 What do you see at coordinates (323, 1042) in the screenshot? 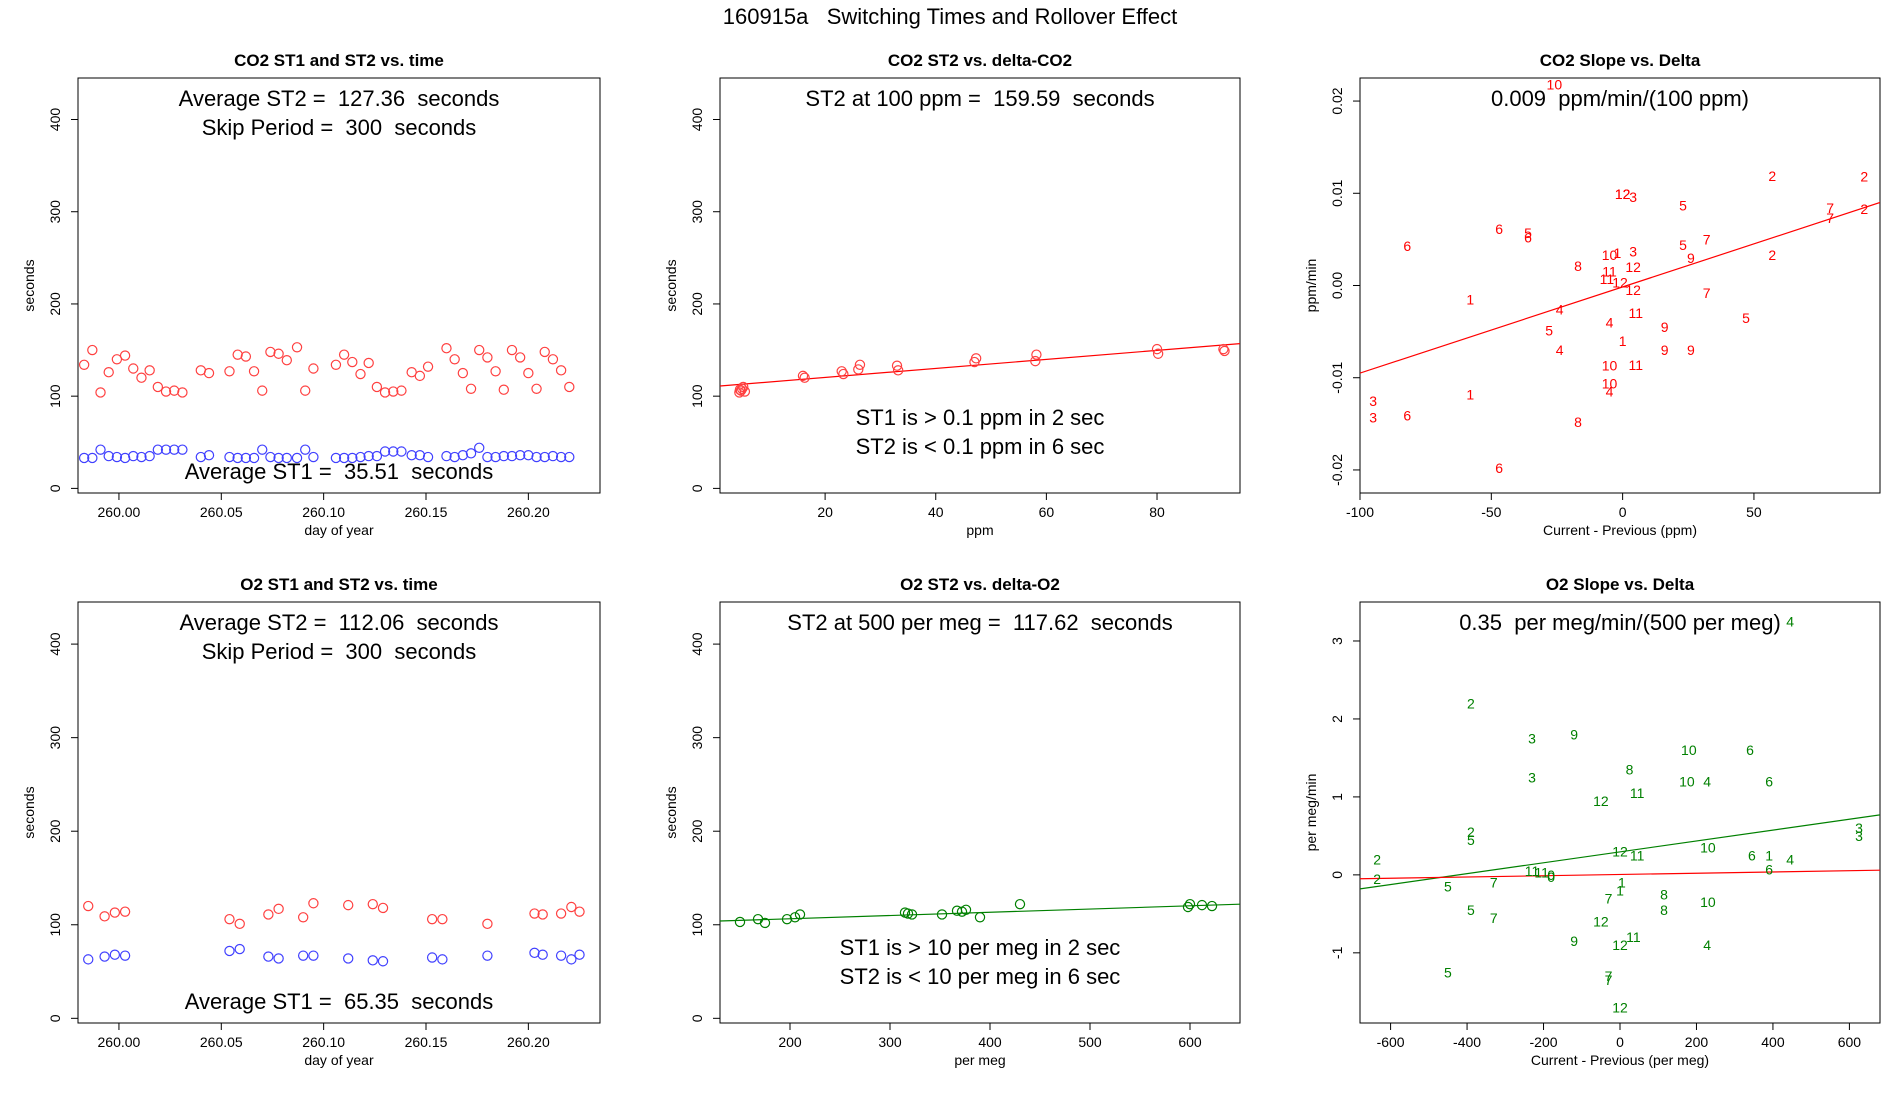
I see `x-tick-label: 260.10` at bounding box center [323, 1042].